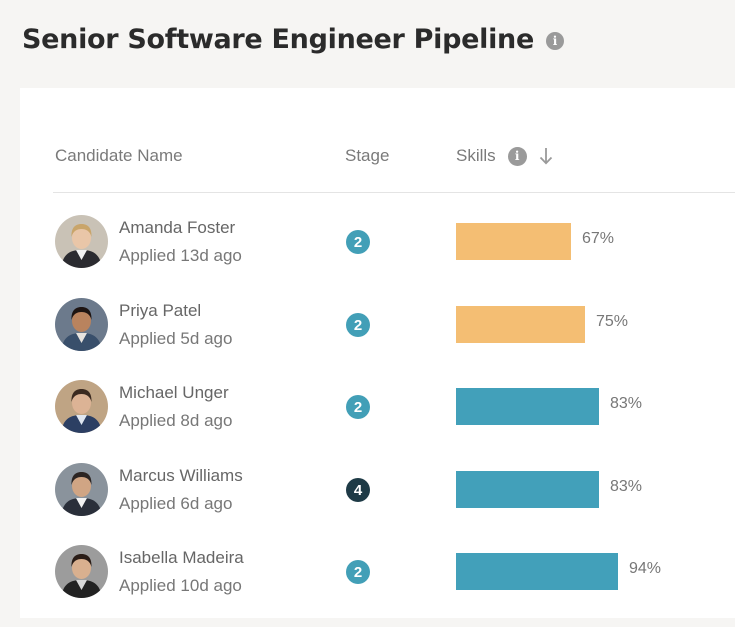 This screenshot has width=735, height=627. Describe the element at coordinates (645, 568) in the screenshot. I see `skills-percent: 94%` at that location.